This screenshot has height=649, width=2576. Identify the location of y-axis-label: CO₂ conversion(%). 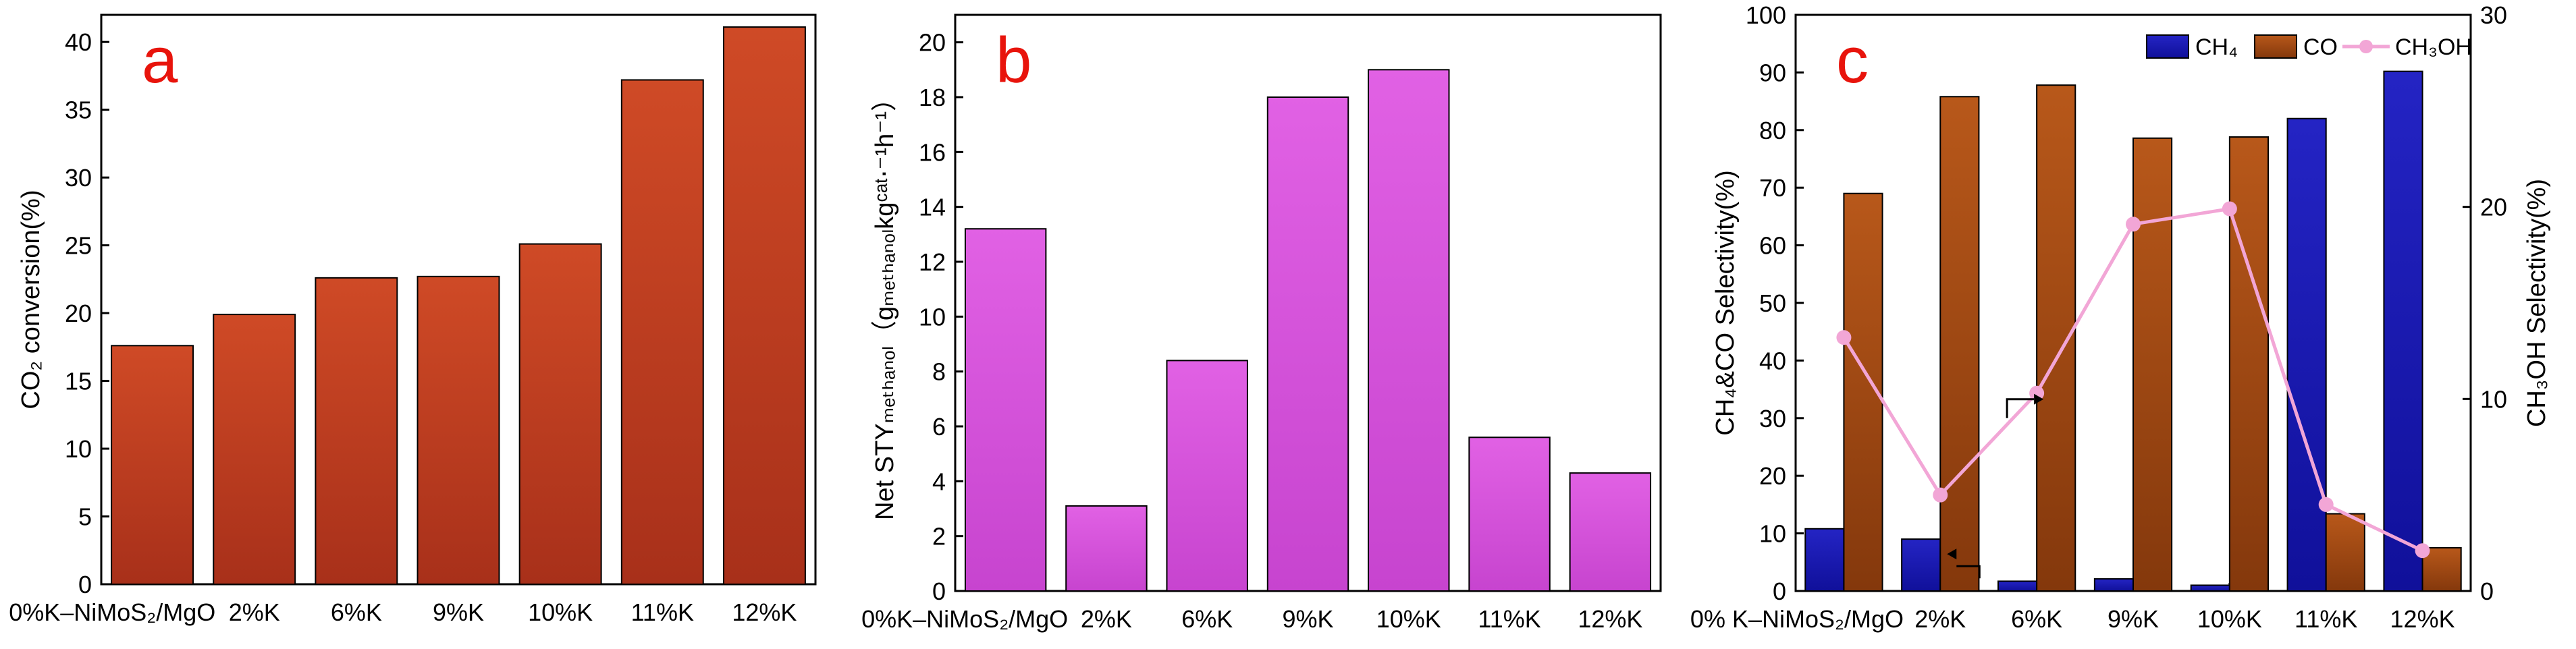
(31, 299).